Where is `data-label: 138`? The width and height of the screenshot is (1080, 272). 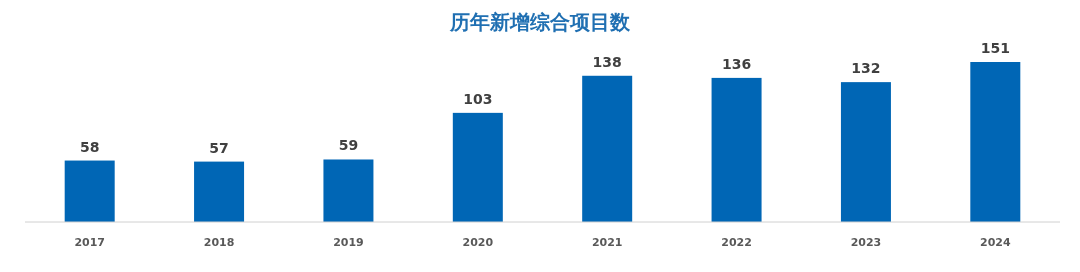 data-label: 138 is located at coordinates (607, 61).